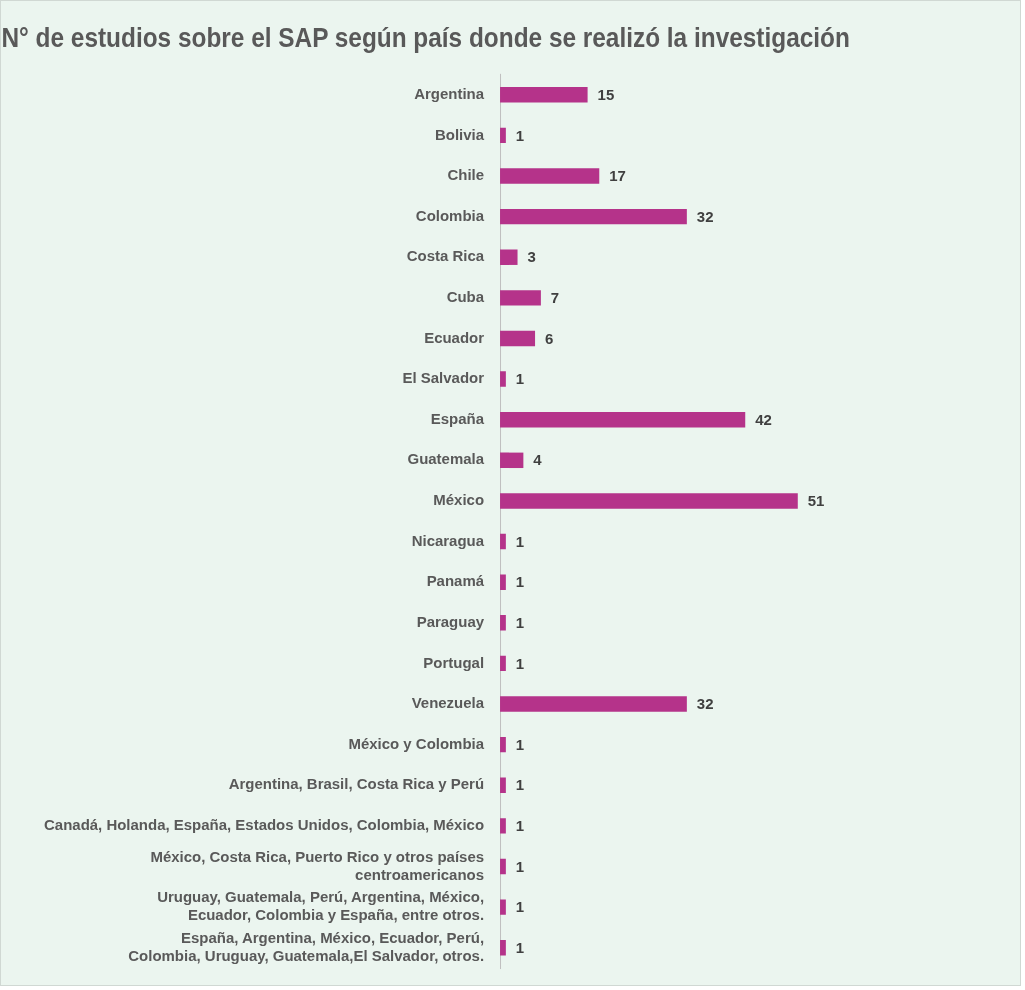 The image size is (1025, 990). Describe the element at coordinates (459, 500) in the screenshot. I see `y-tick-label: México` at that location.